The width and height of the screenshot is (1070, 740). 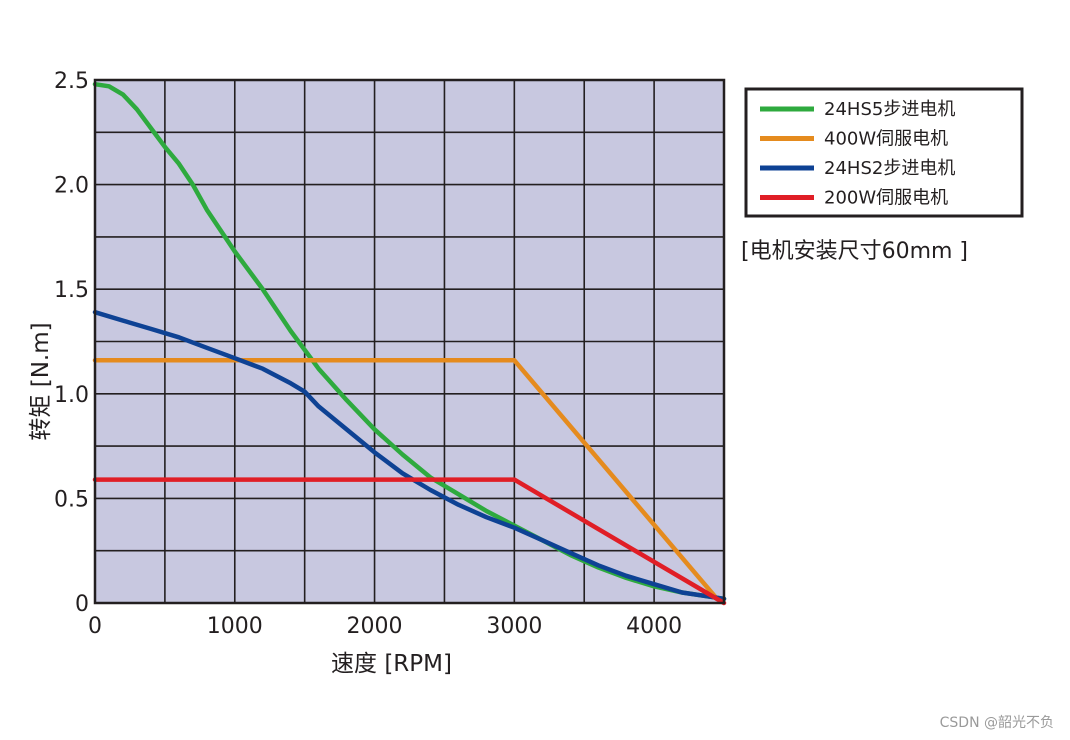 I want to click on legend: 24HS5步进电机 400W伺服电机 24HS2步进电机 200W伺服电机, so click(x=884, y=152).